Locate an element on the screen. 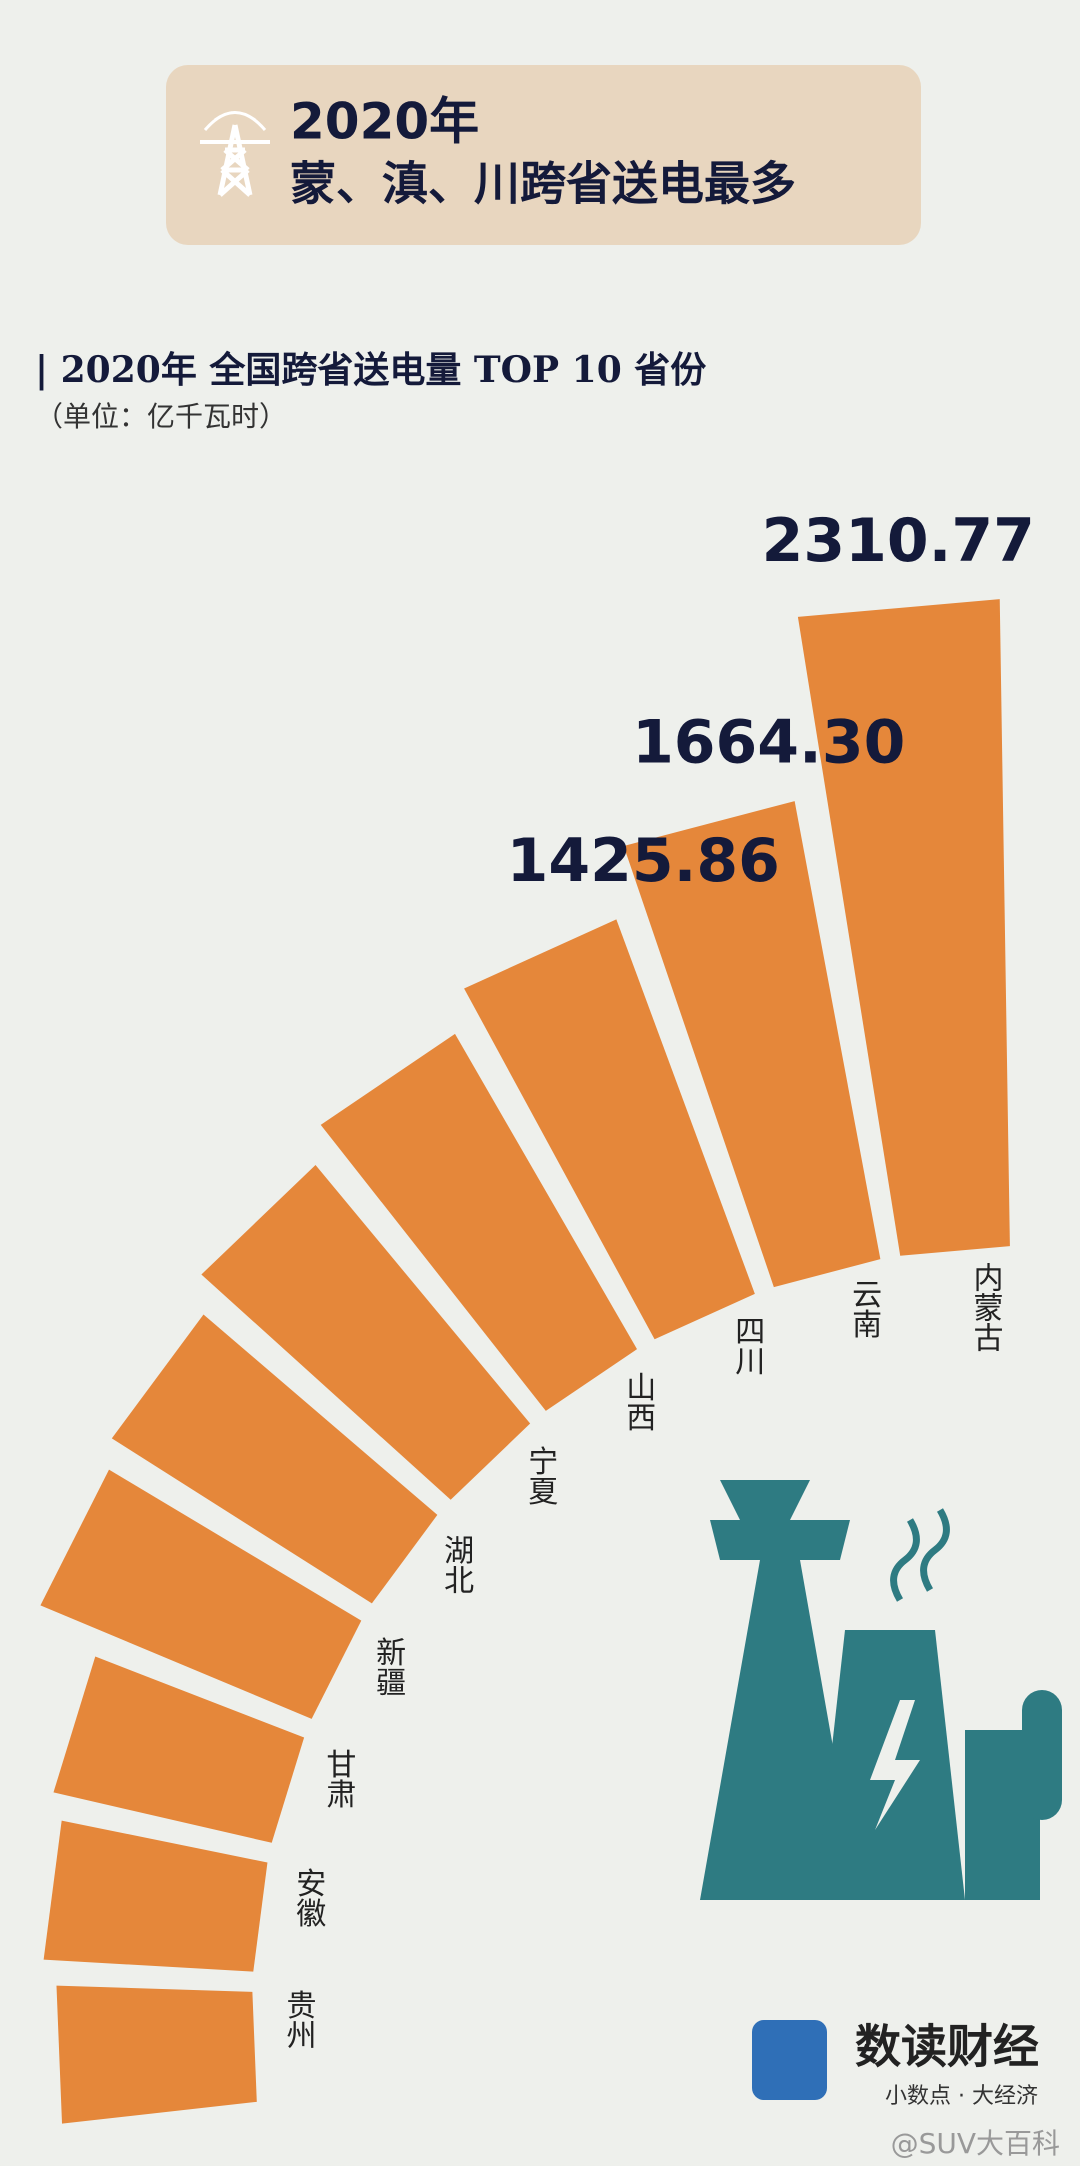 This screenshot has height=2166, width=1080. brand-slogan: 小数点 · 大经济 is located at coordinates (961, 2096).